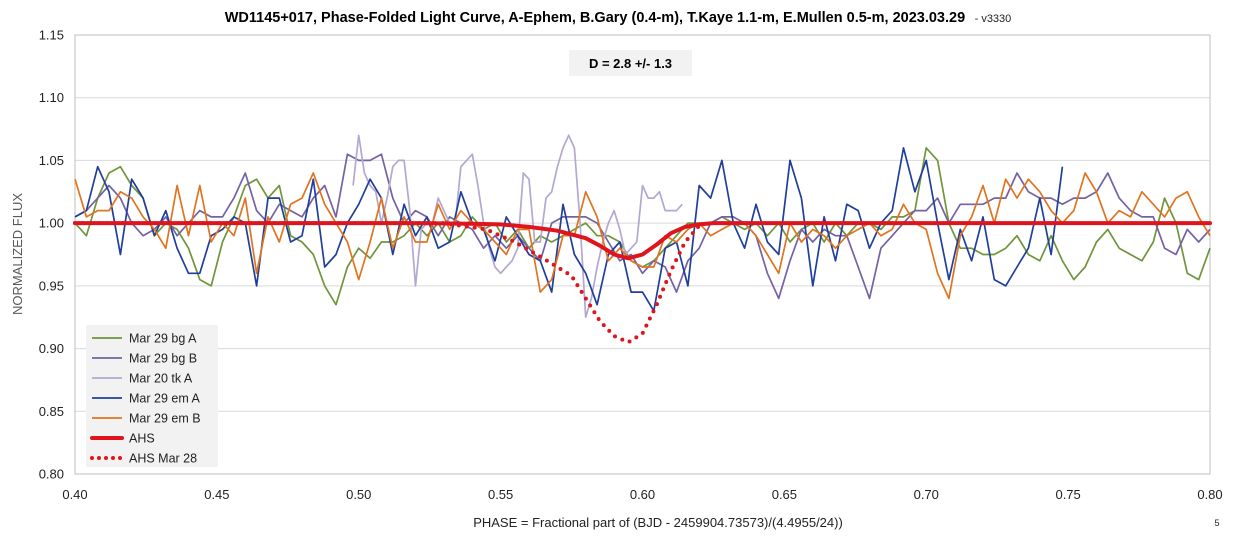 This screenshot has height=542, width=1235. Describe the element at coordinates (216, 494) in the screenshot. I see `x-tick-label: 0.45` at that location.